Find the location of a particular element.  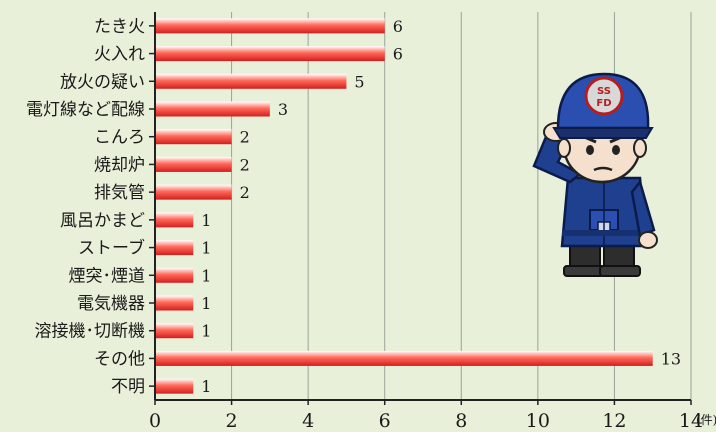

category-label: 風呂かまど is located at coordinates (102, 221).